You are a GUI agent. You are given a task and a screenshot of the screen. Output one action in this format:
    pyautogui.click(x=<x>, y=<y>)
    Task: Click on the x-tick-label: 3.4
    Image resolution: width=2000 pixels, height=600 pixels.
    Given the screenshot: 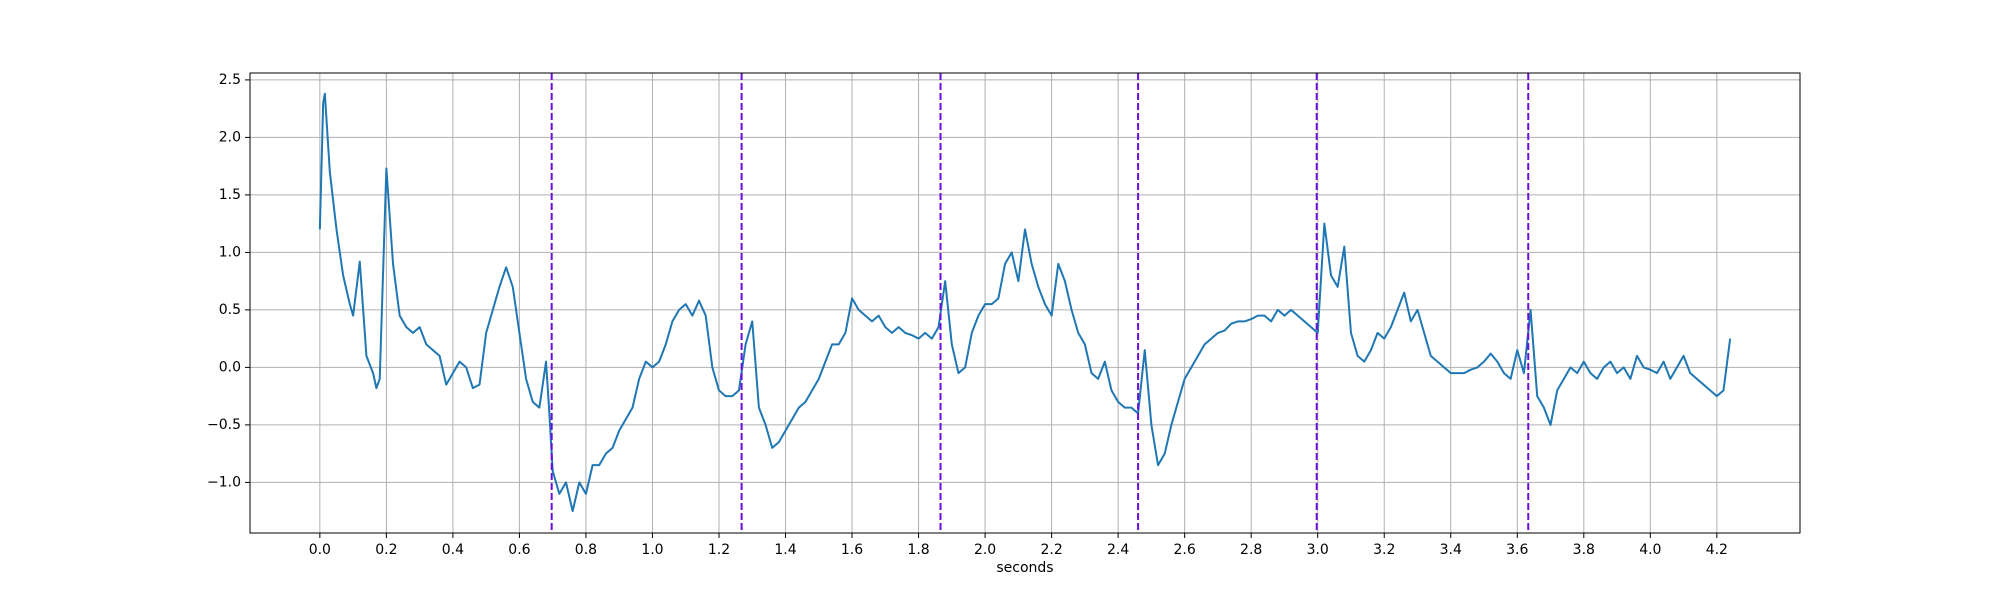 What is the action you would take?
    pyautogui.click(x=1451, y=550)
    